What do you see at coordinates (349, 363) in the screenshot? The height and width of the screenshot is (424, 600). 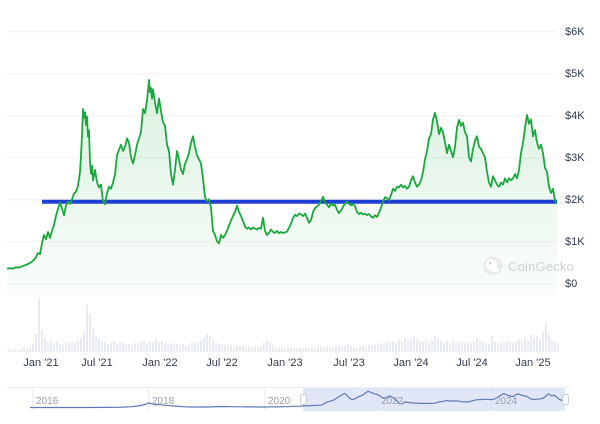 I see `x-axis-label: Jul '23` at bounding box center [349, 363].